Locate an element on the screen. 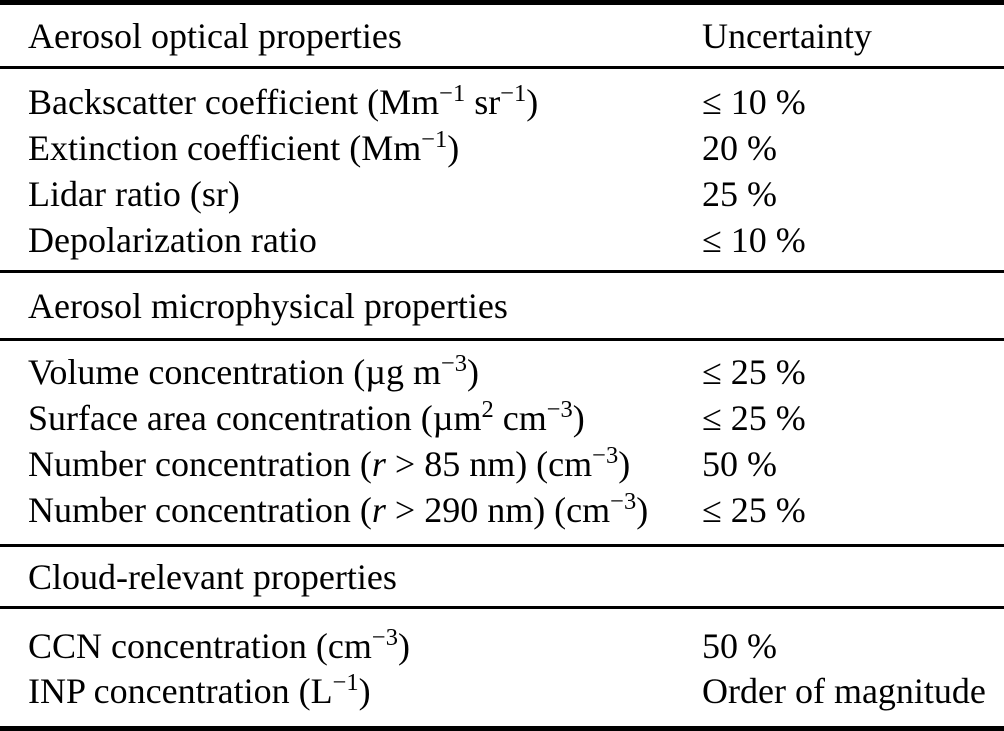 The width and height of the screenshot is (1004, 731). section-title-cloud-block: Cloud-relevant properties is located at coordinates (502, 576).